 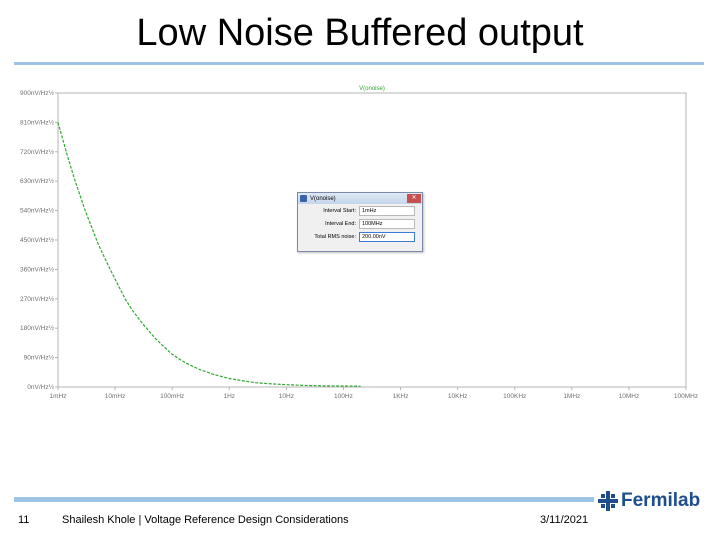 What do you see at coordinates (335, 236) in the screenshot?
I see `total-rms-noise-label: Total RMS noise:` at bounding box center [335, 236].